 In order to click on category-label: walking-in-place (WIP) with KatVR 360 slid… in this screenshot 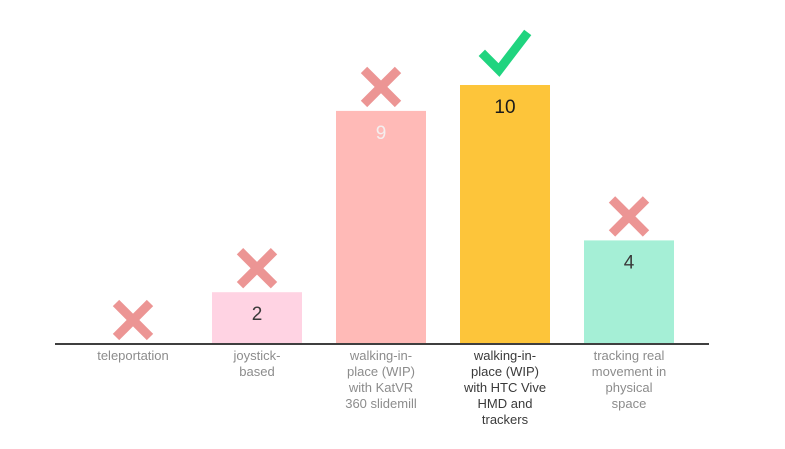, I will do `click(381, 379)`.